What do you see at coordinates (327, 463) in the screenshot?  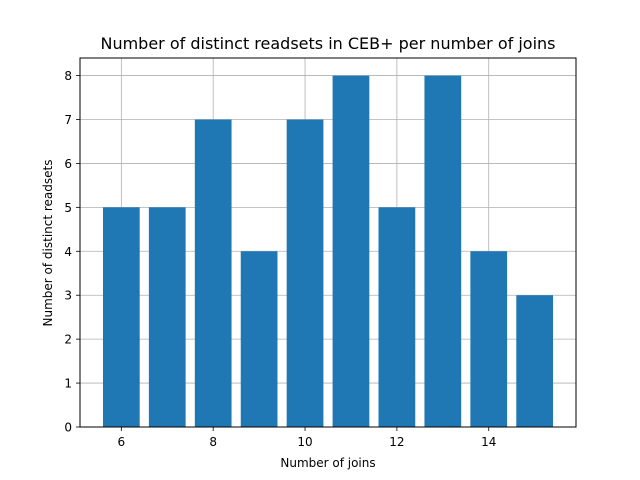 I see `x-axis-label: Number of joins` at bounding box center [327, 463].